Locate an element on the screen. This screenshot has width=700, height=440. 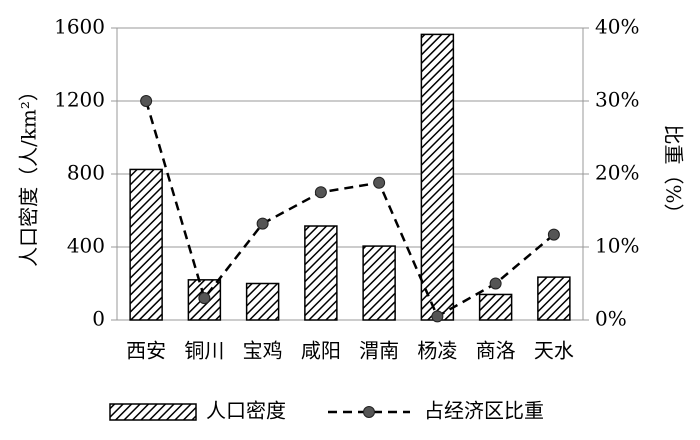
x-tick-label: 渭南 is located at coordinates (379, 351).